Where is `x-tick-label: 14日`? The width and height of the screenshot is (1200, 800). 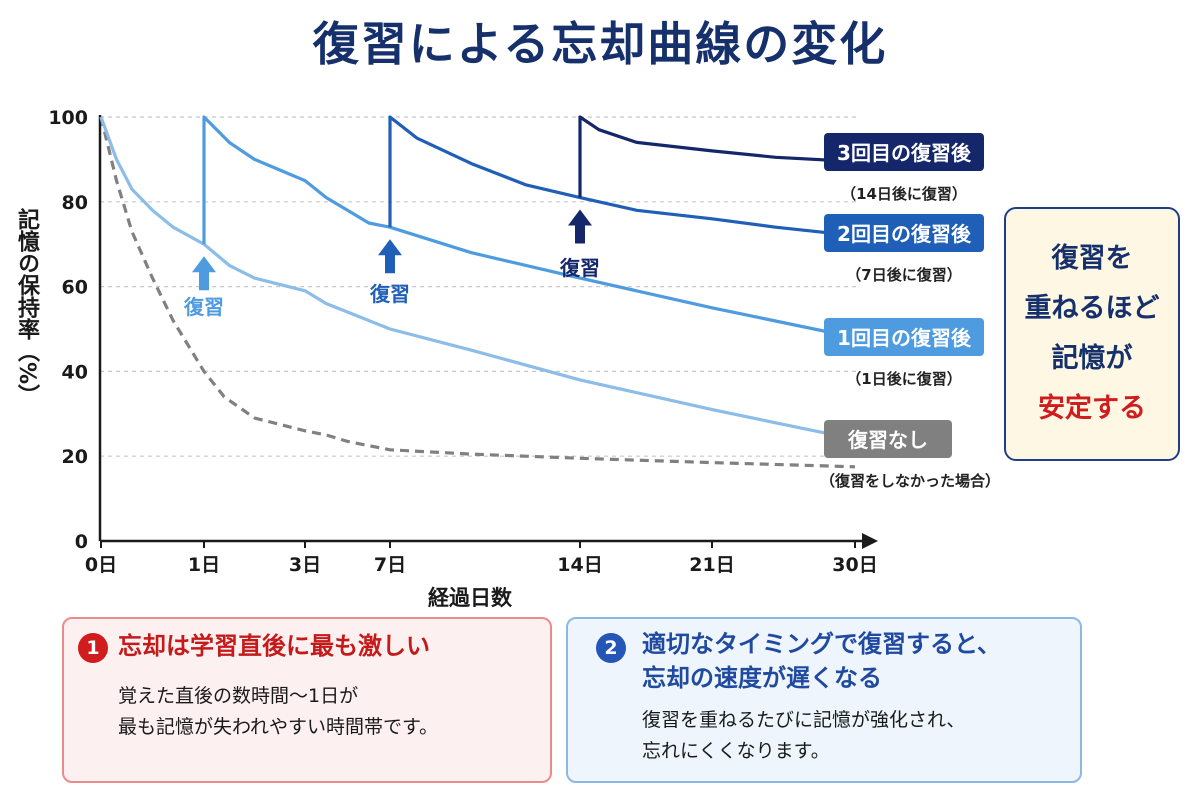 x-tick-label: 14日 is located at coordinates (579, 565).